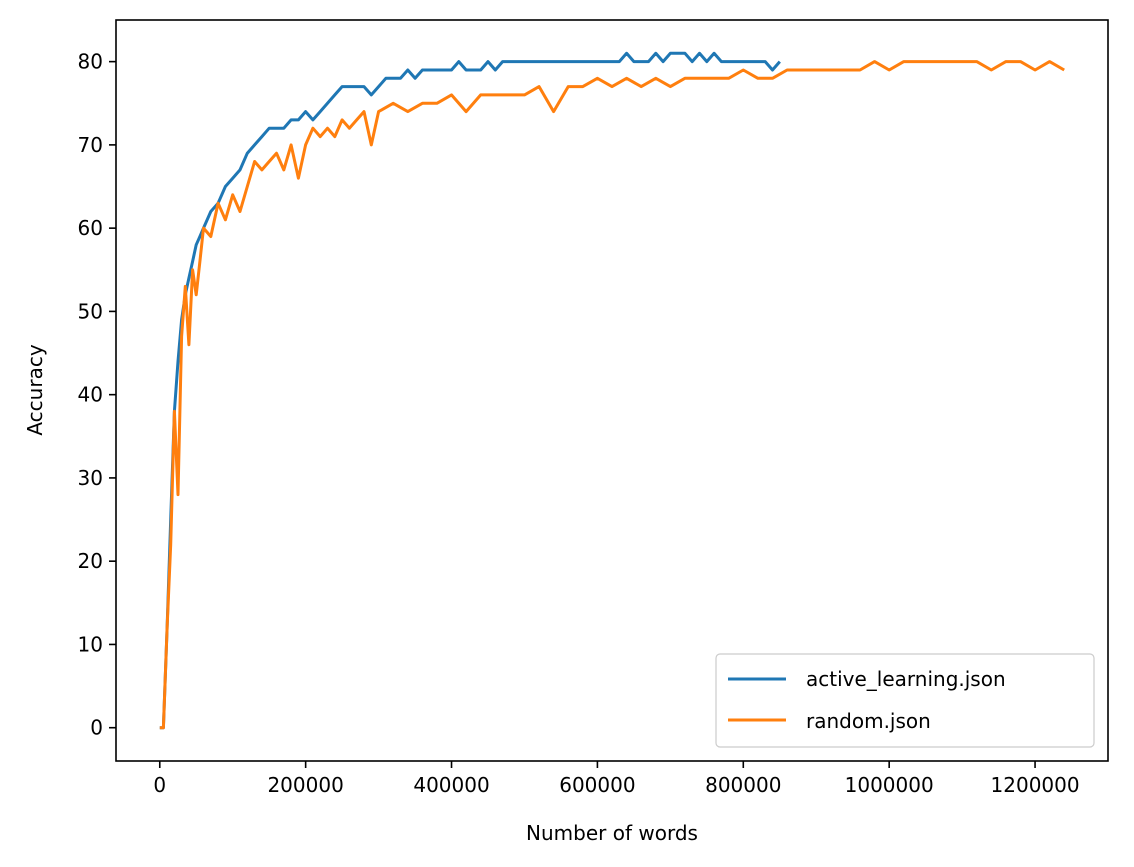 Image resolution: width=1134 pixels, height=867 pixels. What do you see at coordinates (1035, 785) in the screenshot?
I see `x-tick-label: 1200000` at bounding box center [1035, 785].